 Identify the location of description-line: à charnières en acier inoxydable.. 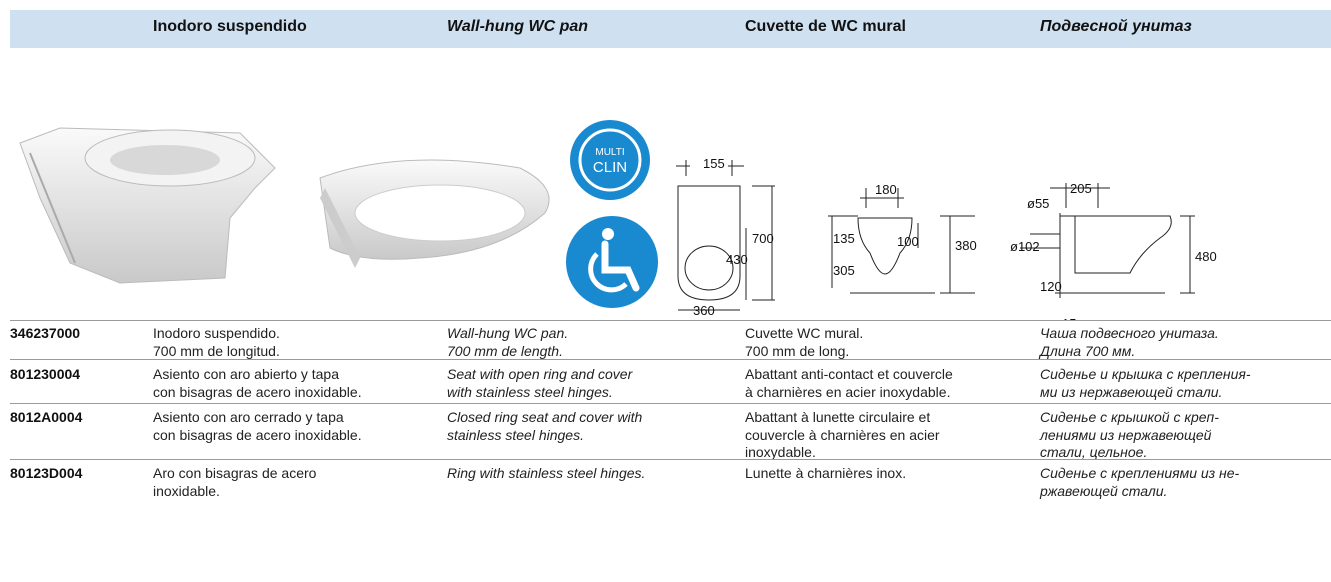
(848, 391).